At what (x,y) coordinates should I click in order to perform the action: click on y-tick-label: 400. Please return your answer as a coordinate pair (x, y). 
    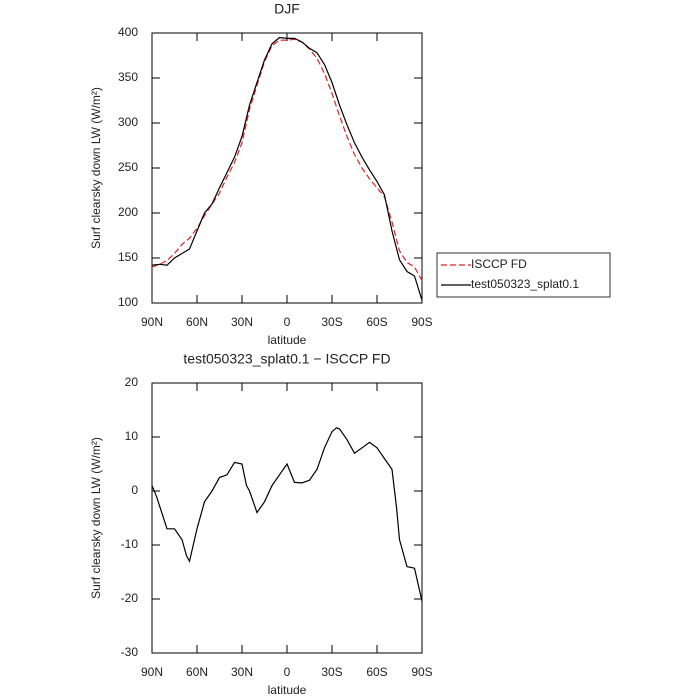
    Looking at the image, I should click on (128, 32).